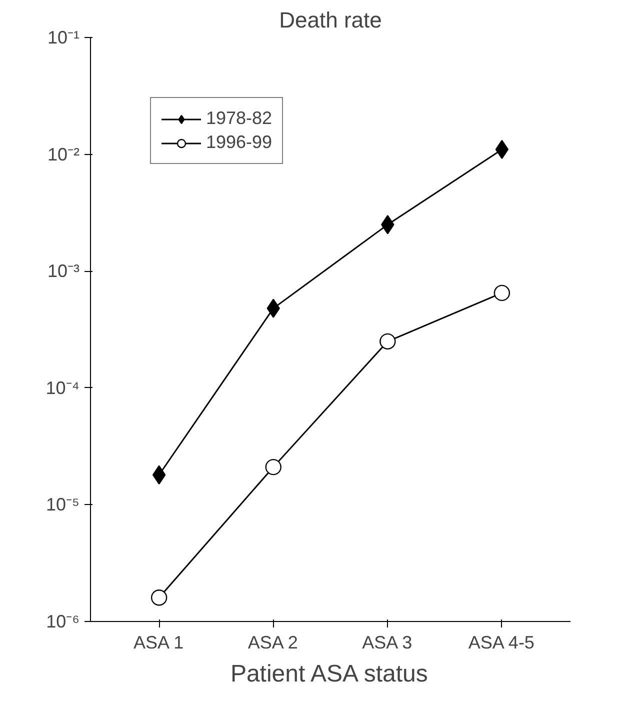  Describe the element at coordinates (63, 154) in the screenshot. I see `y-tick-label: 10⁻²` at that location.